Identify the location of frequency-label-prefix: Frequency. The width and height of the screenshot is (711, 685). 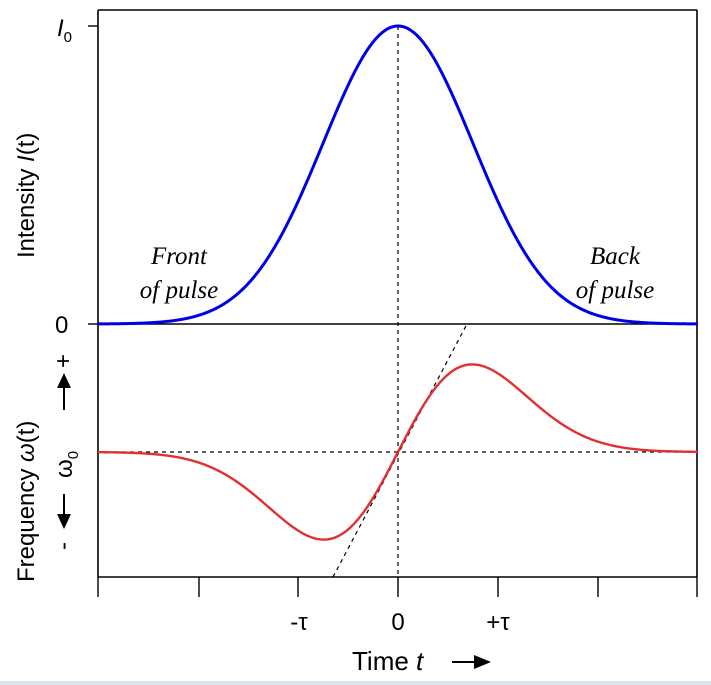
(26, 522).